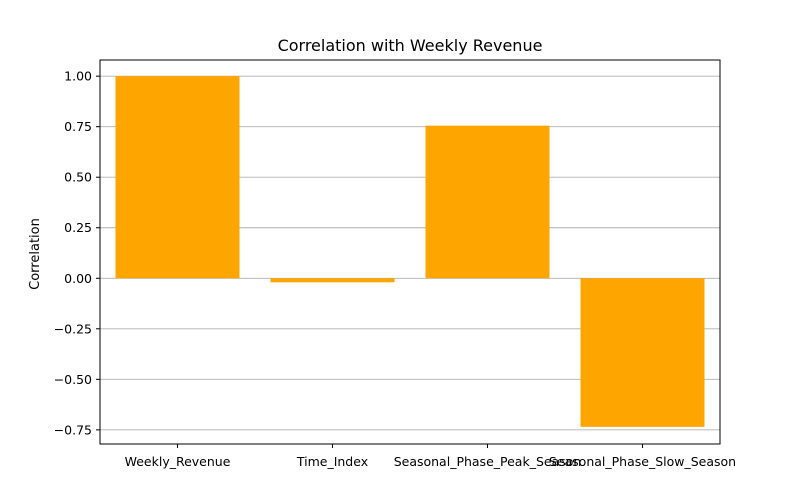 The height and width of the screenshot is (500, 800). What do you see at coordinates (78, 227) in the screenshot?
I see `y-tick-label: 0.25` at bounding box center [78, 227].